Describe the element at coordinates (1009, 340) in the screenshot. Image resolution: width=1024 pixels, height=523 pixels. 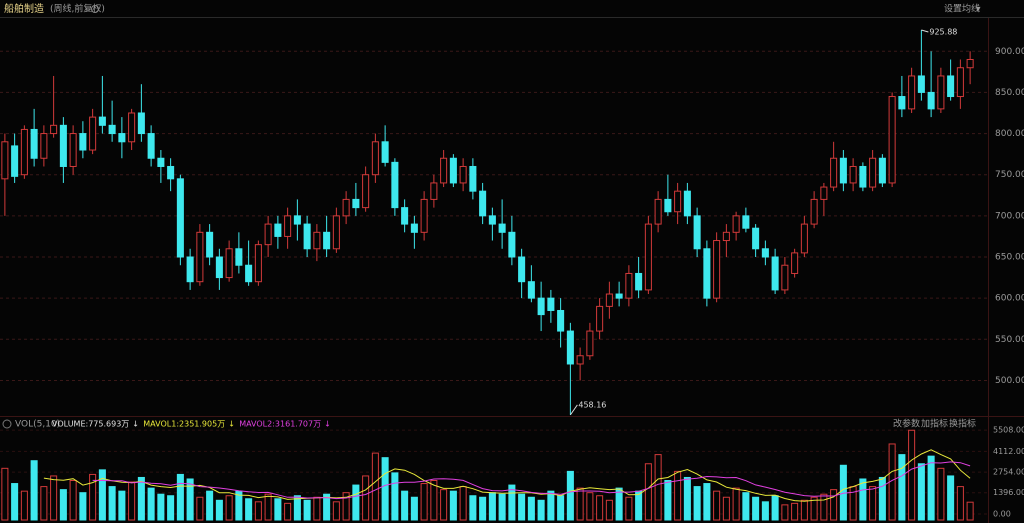
I see `y-tick-label: 550.00` at that location.